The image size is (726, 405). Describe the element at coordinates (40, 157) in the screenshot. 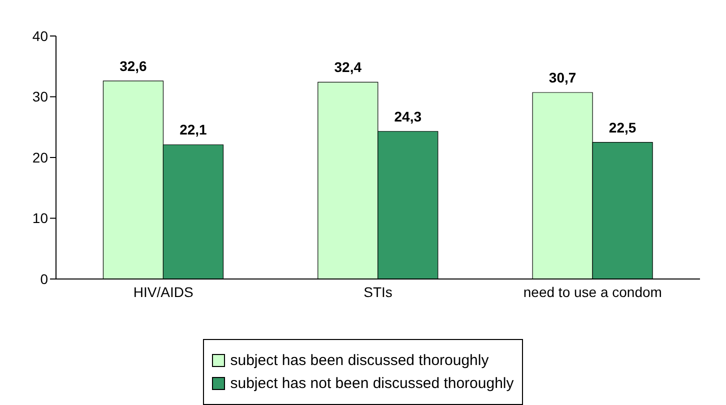

I see `y-tick-label: 20` at that location.